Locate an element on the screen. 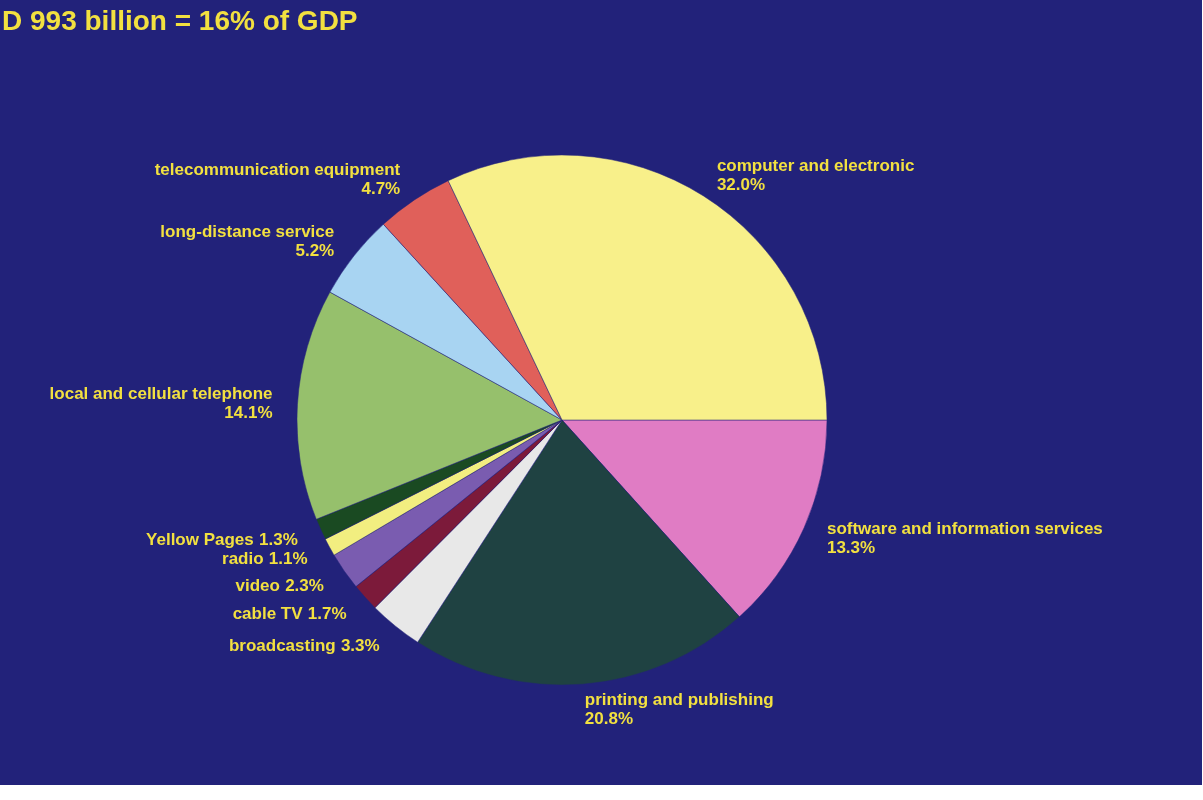 This screenshot has width=1203, height=800. data-label: 20.8% is located at coordinates (608, 719).